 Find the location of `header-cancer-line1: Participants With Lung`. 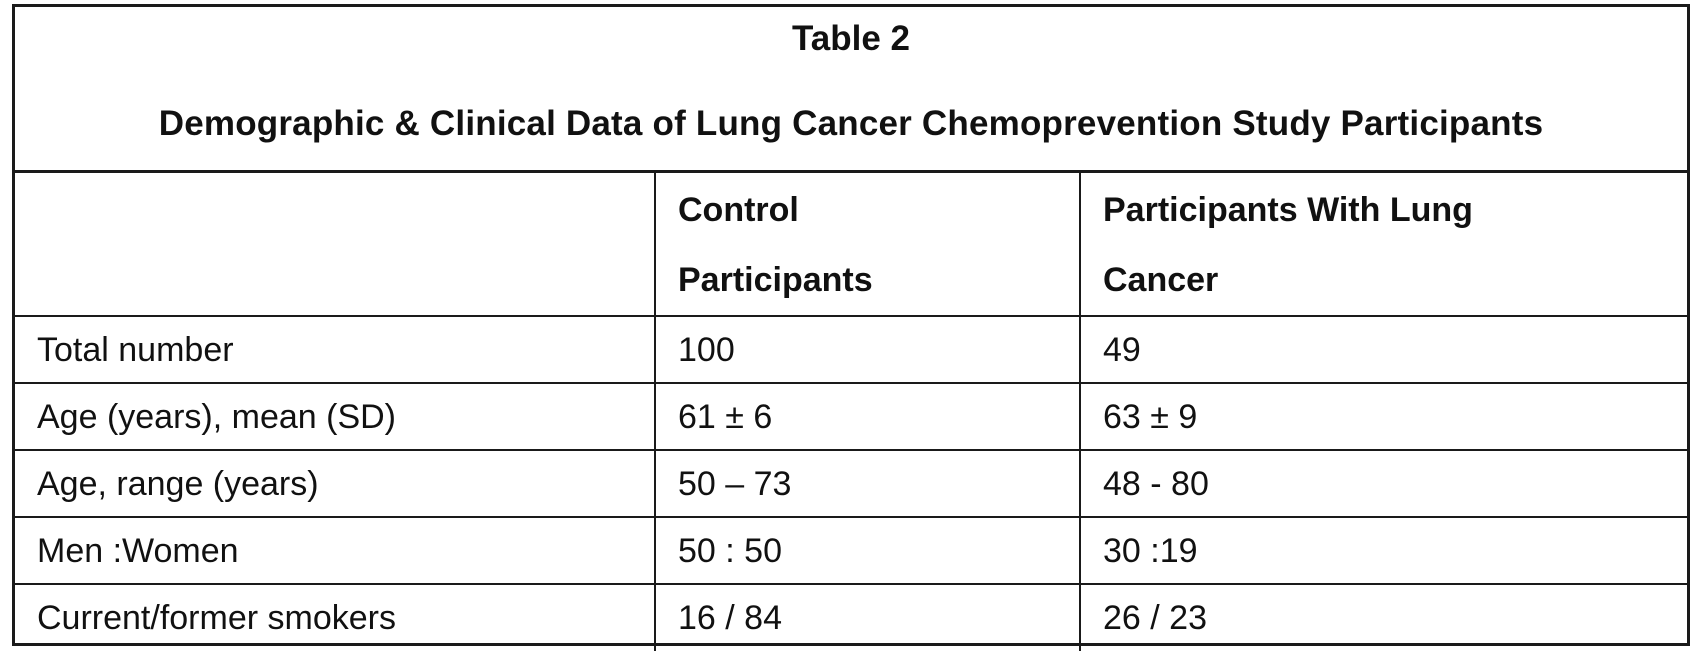

header-cancer-line1: Participants With Lung is located at coordinates (1288, 210).